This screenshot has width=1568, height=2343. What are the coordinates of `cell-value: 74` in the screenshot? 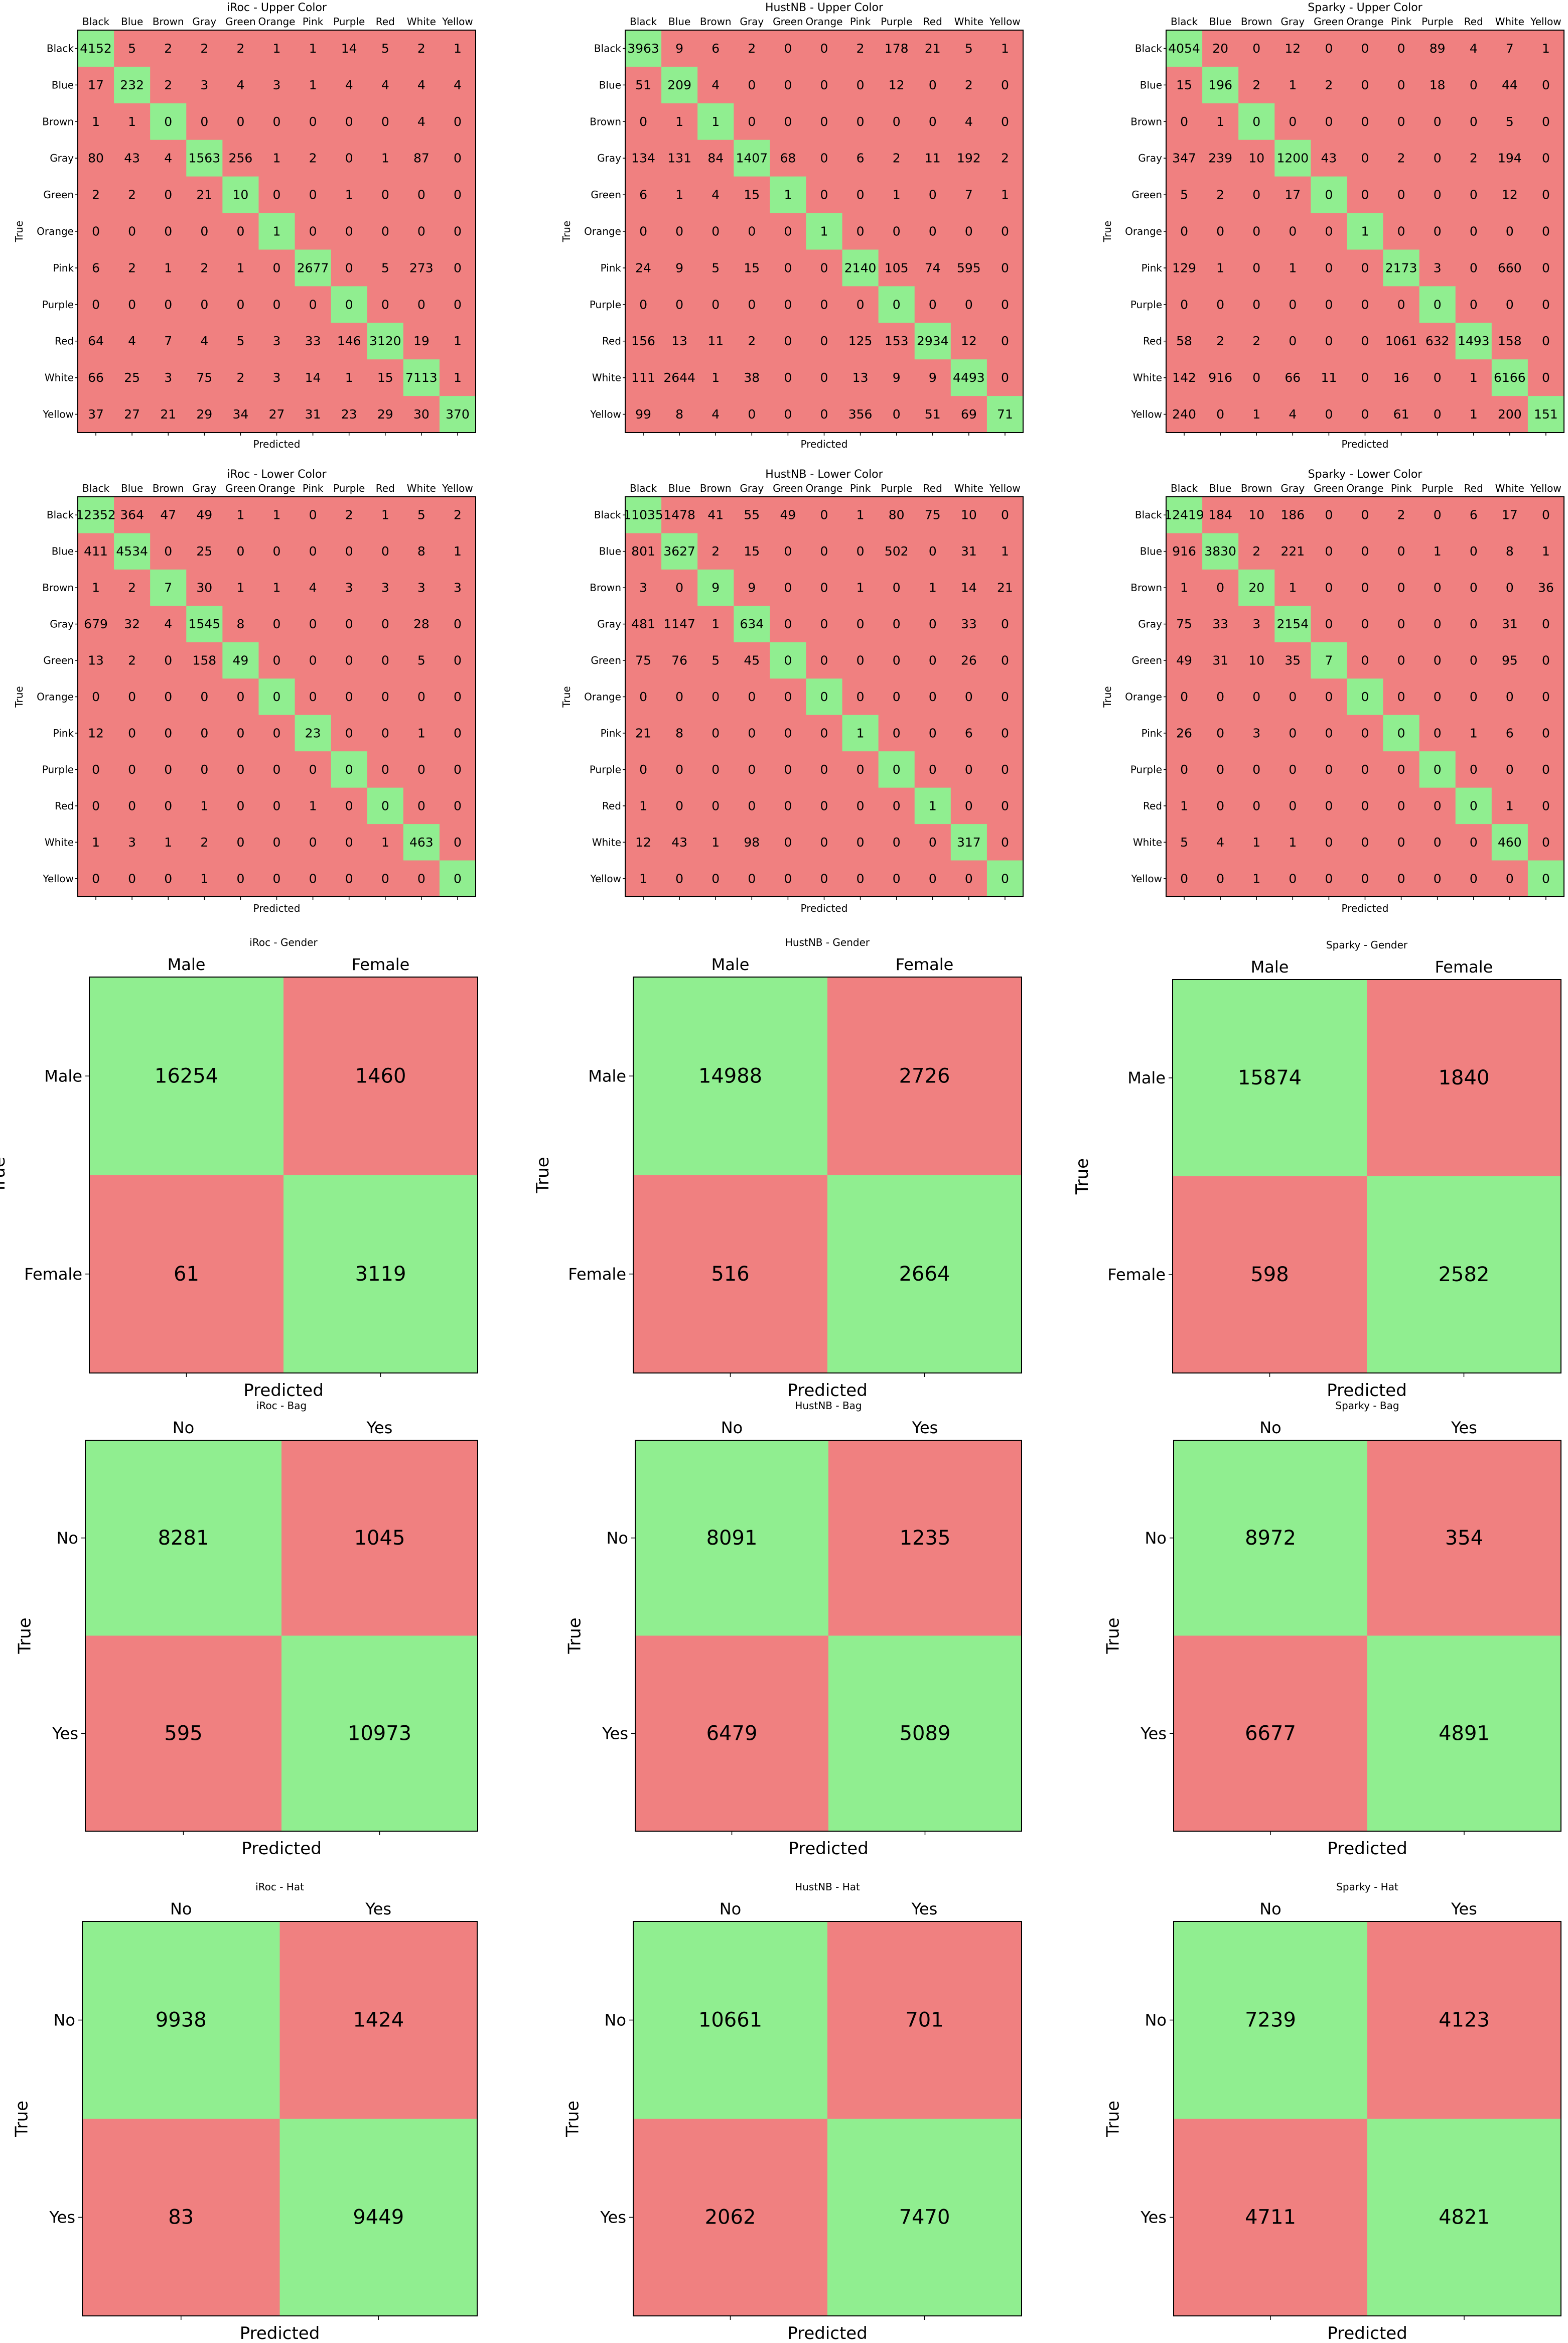 It's located at (933, 267).